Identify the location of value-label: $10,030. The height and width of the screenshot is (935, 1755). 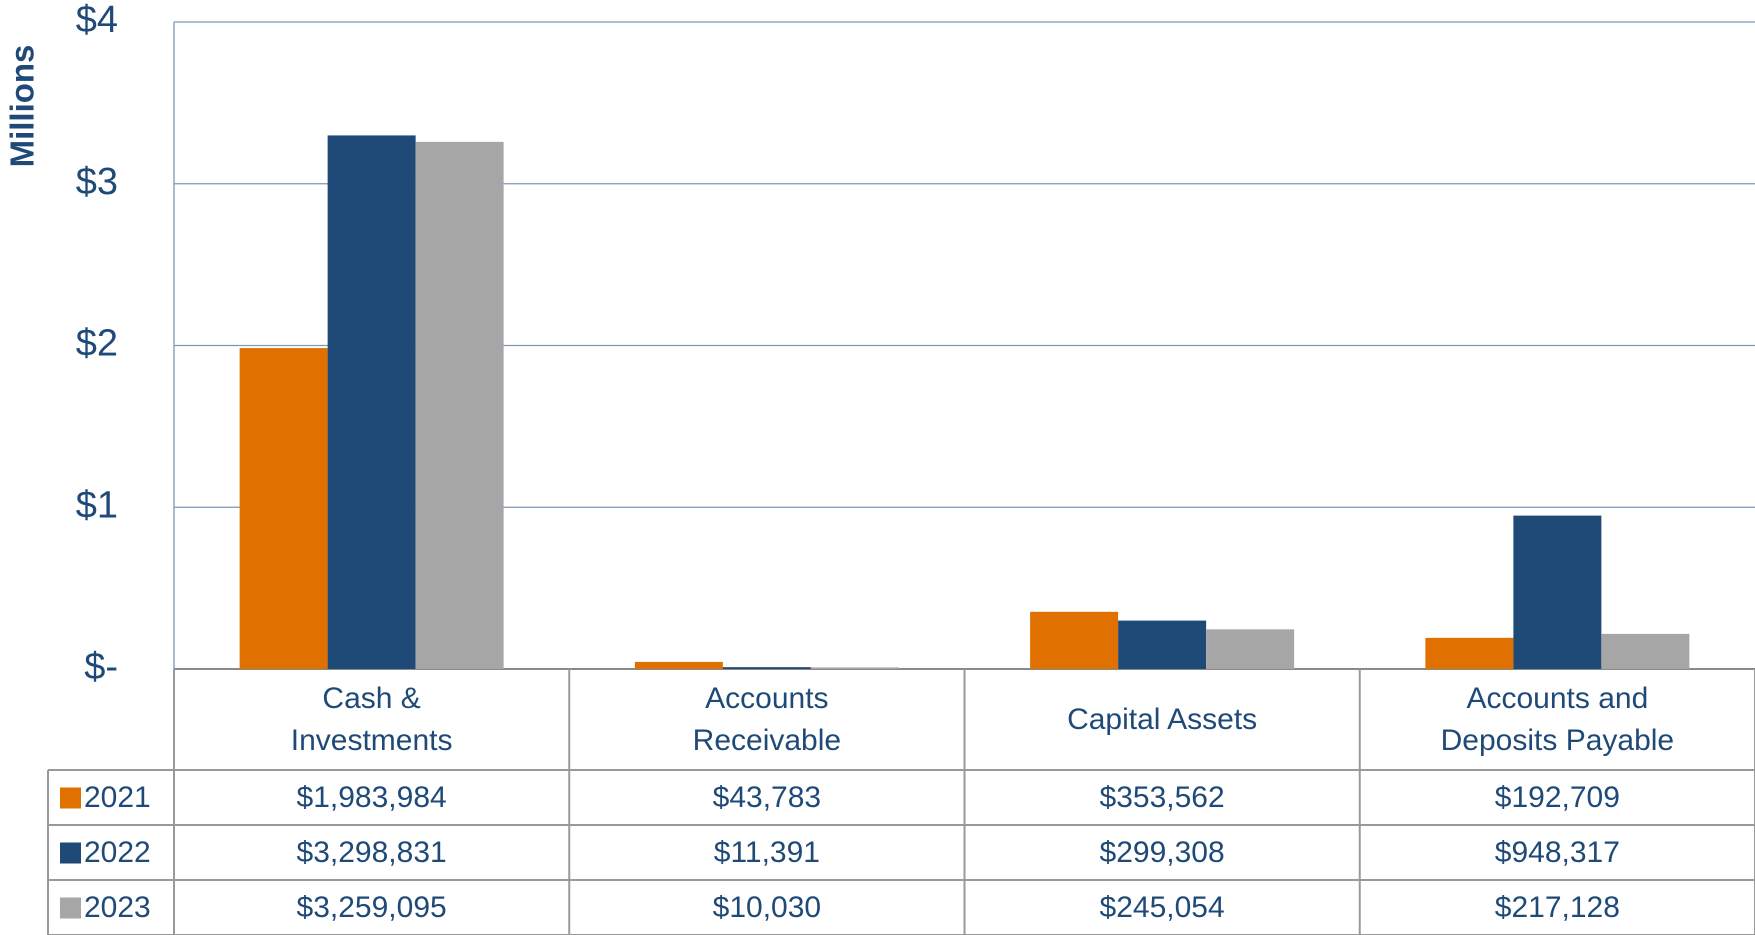
(767, 907).